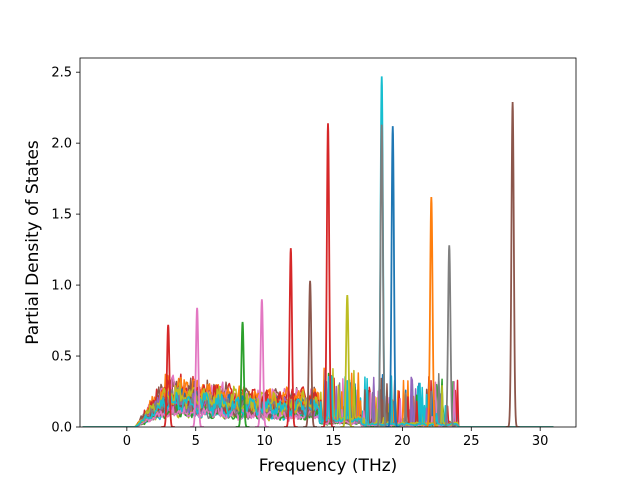  What do you see at coordinates (61, 286) in the screenshot?
I see `y-tick-label: 1.0` at bounding box center [61, 286].